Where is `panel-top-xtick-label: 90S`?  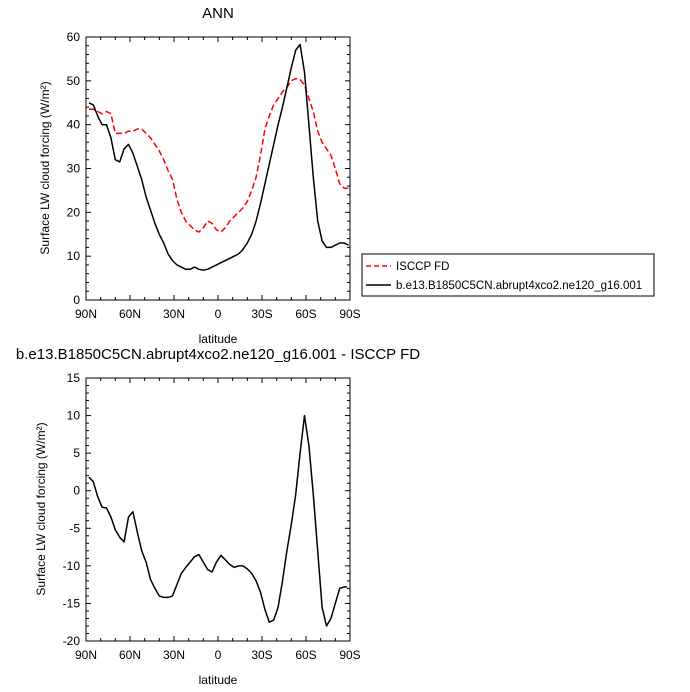 panel-top-xtick-label: 90S is located at coordinates (349, 314).